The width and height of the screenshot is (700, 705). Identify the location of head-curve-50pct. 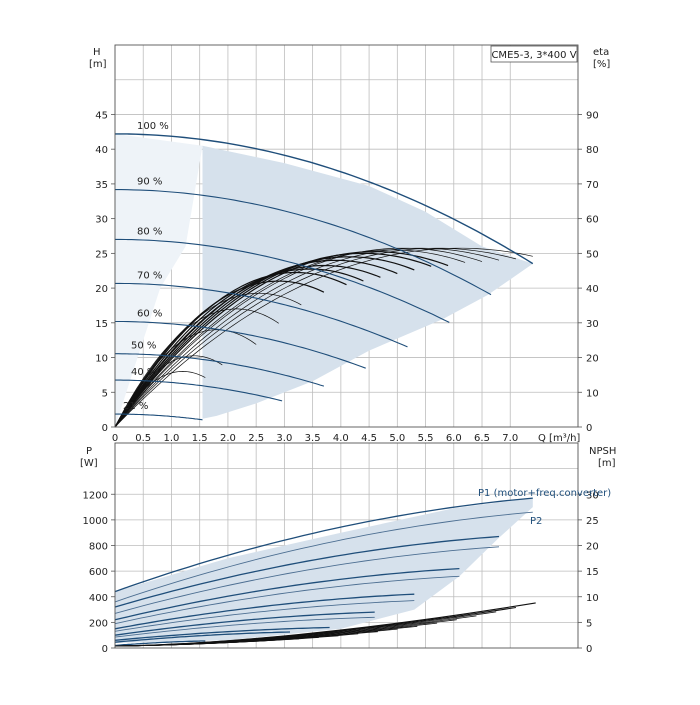
(220, 370).